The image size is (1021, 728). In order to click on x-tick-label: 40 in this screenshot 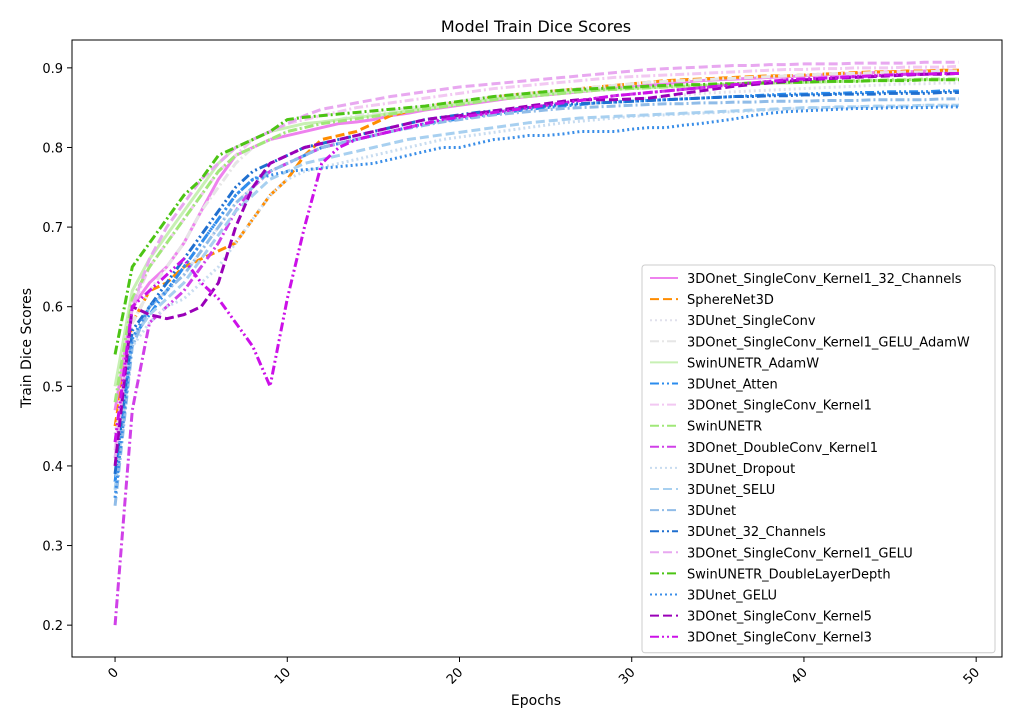, I will do `click(799, 676)`.